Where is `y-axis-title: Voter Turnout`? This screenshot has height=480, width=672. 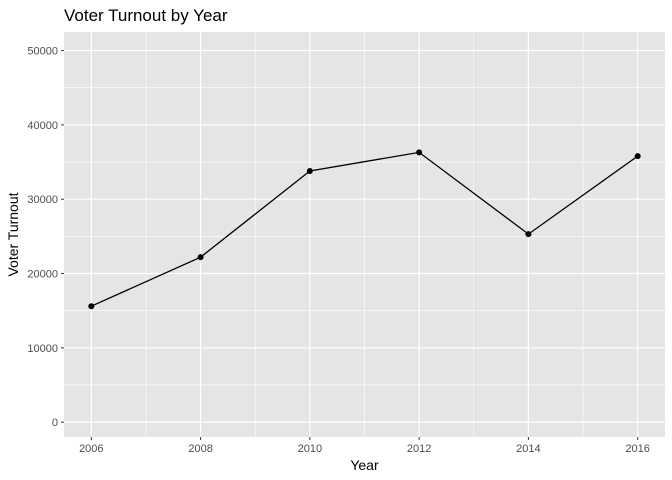
y-axis-title: Voter Turnout is located at coordinates (13, 234).